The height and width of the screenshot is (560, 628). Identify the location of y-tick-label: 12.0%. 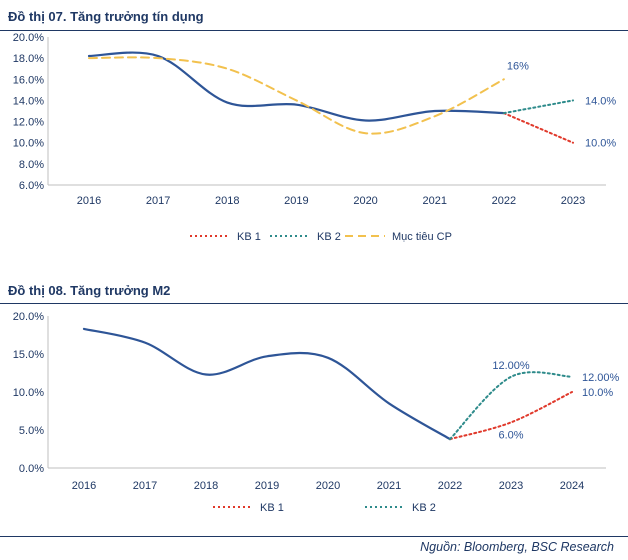
(28, 123).